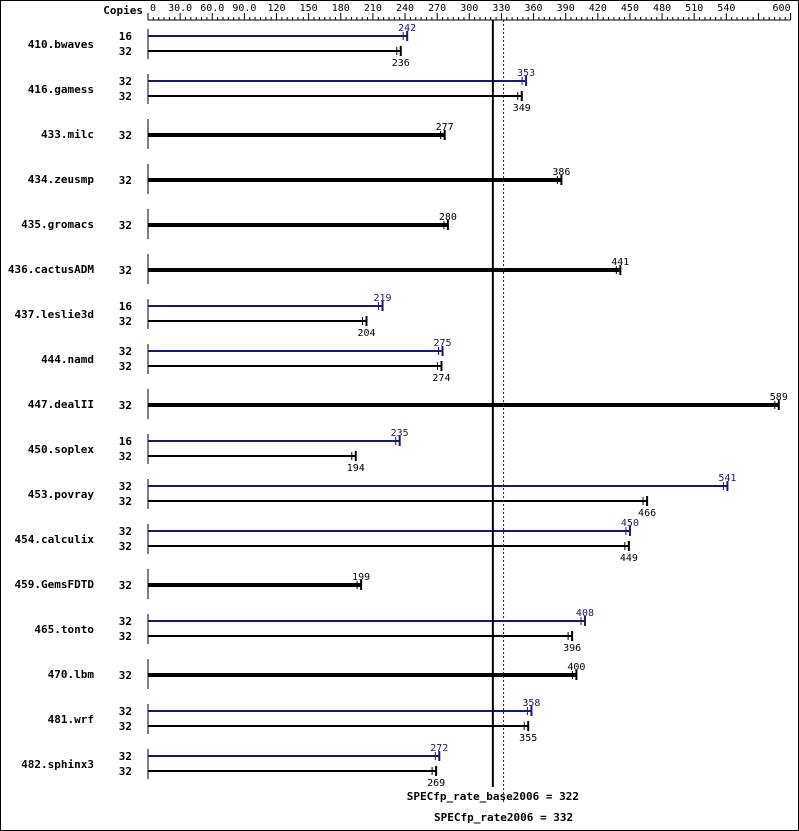  Describe the element at coordinates (662, 8) in the screenshot. I see `x-tick-label: 480` at that location.